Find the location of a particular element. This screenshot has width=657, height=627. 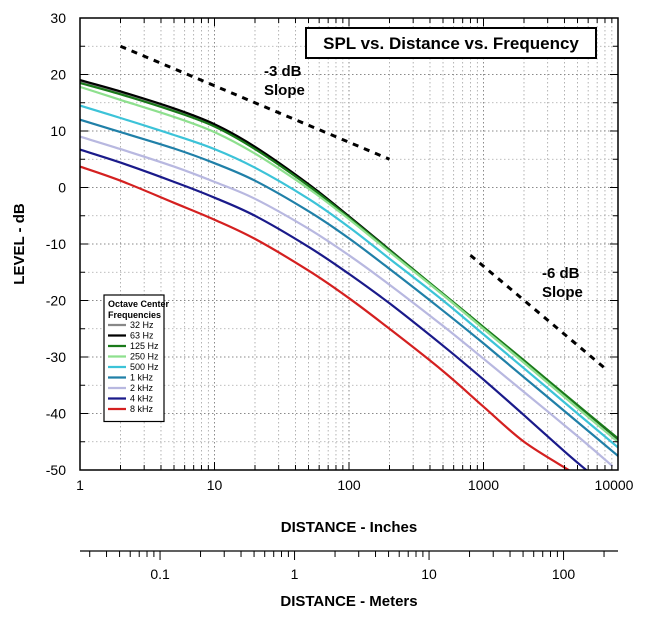

meters-tick-label: 0.1 is located at coordinates (160, 574).